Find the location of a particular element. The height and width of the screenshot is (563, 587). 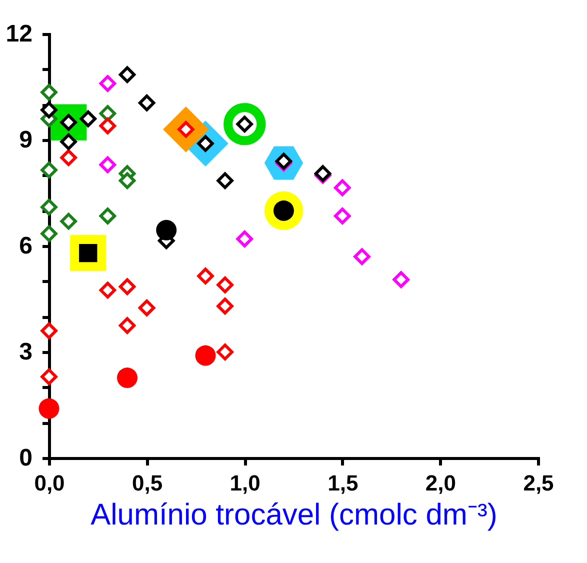

x-tick-label: 2,5 is located at coordinates (538, 483).